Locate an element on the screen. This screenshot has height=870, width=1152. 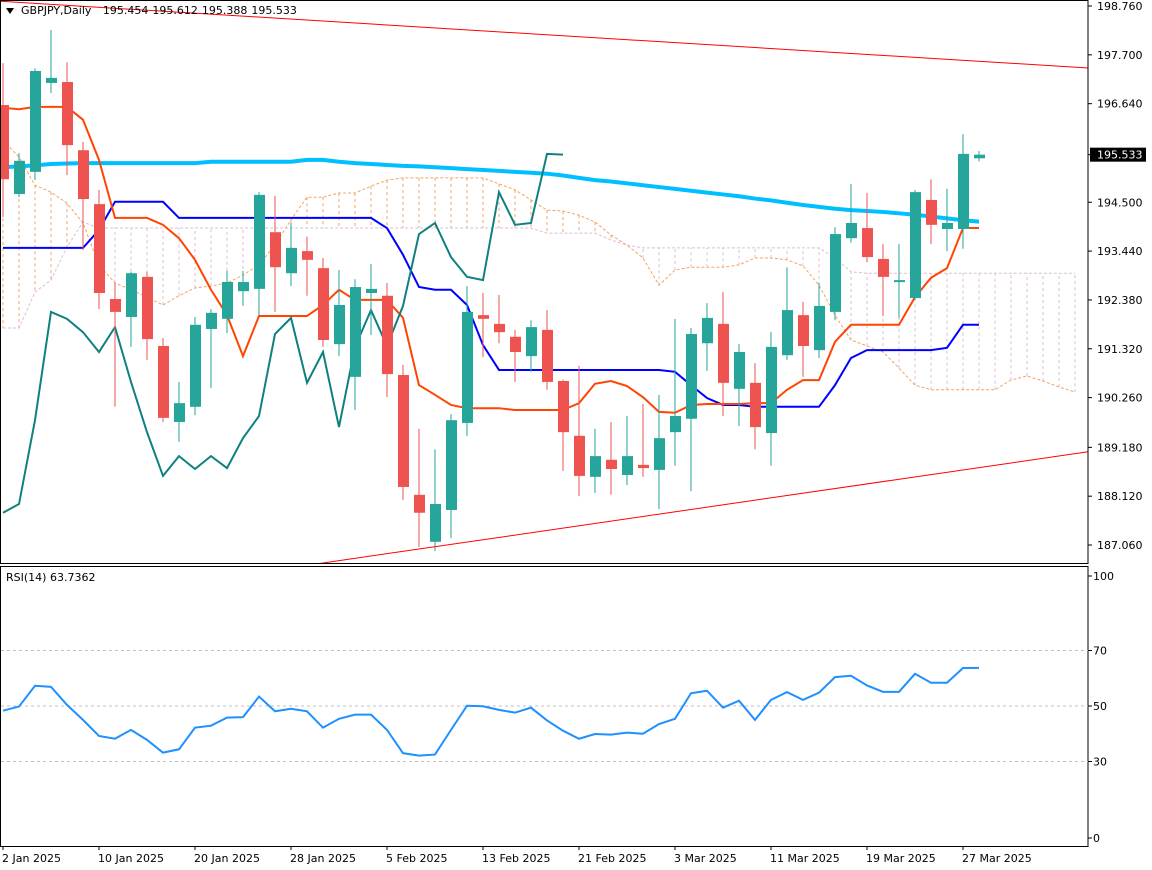
date-axis-label: 5 Feb 2025 is located at coordinates (416, 858).